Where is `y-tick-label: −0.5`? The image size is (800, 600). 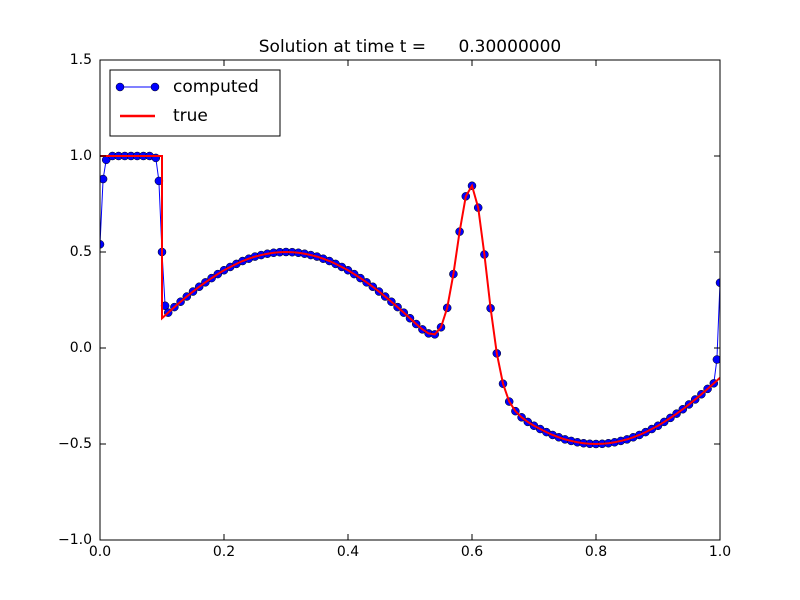 y-tick-label: −0.5 is located at coordinates (75, 444).